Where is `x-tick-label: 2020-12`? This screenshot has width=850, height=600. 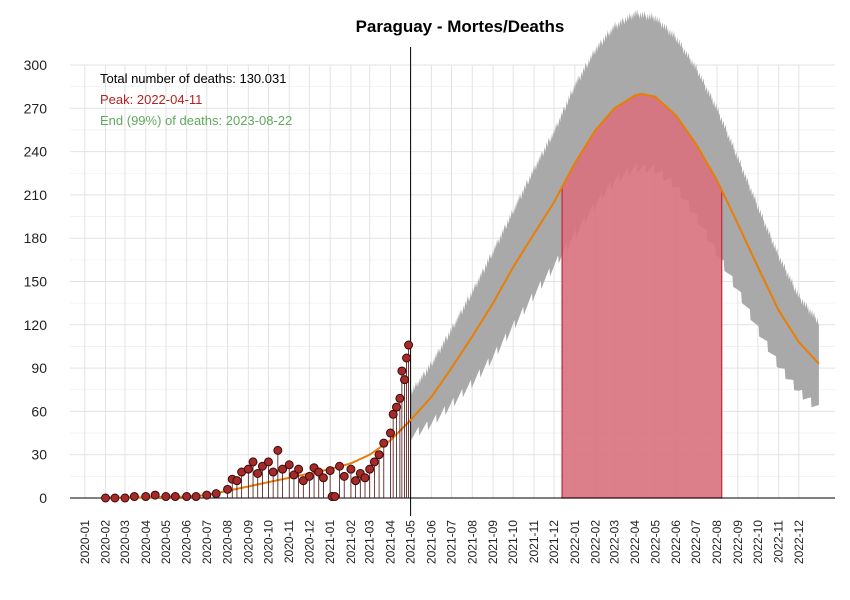
x-tick-label: 2020-12 is located at coordinates (309, 542).